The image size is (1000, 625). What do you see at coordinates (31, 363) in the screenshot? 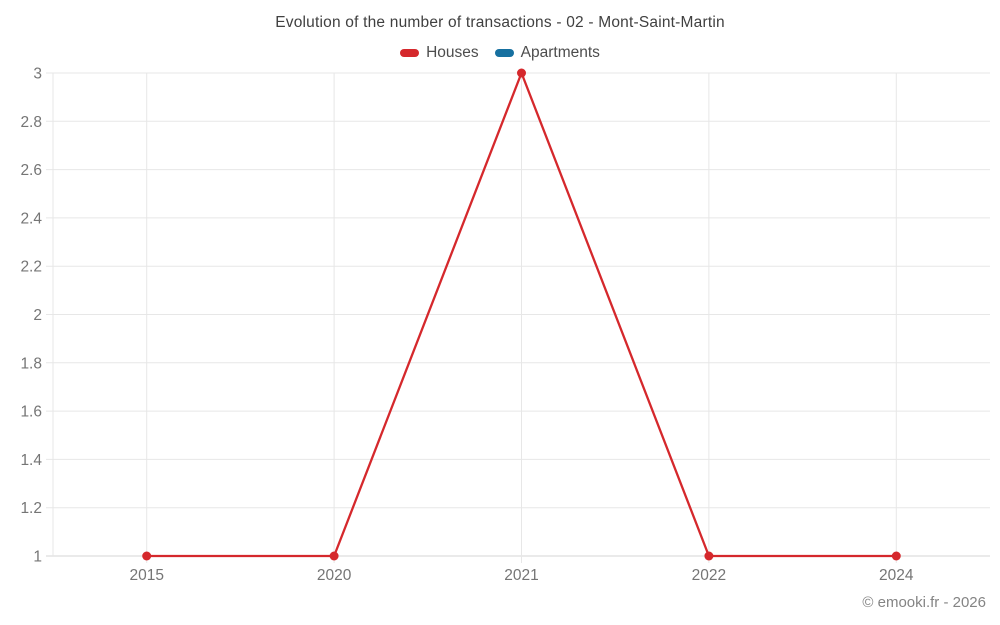
I see `y-tick-label: 1.8` at bounding box center [31, 363].